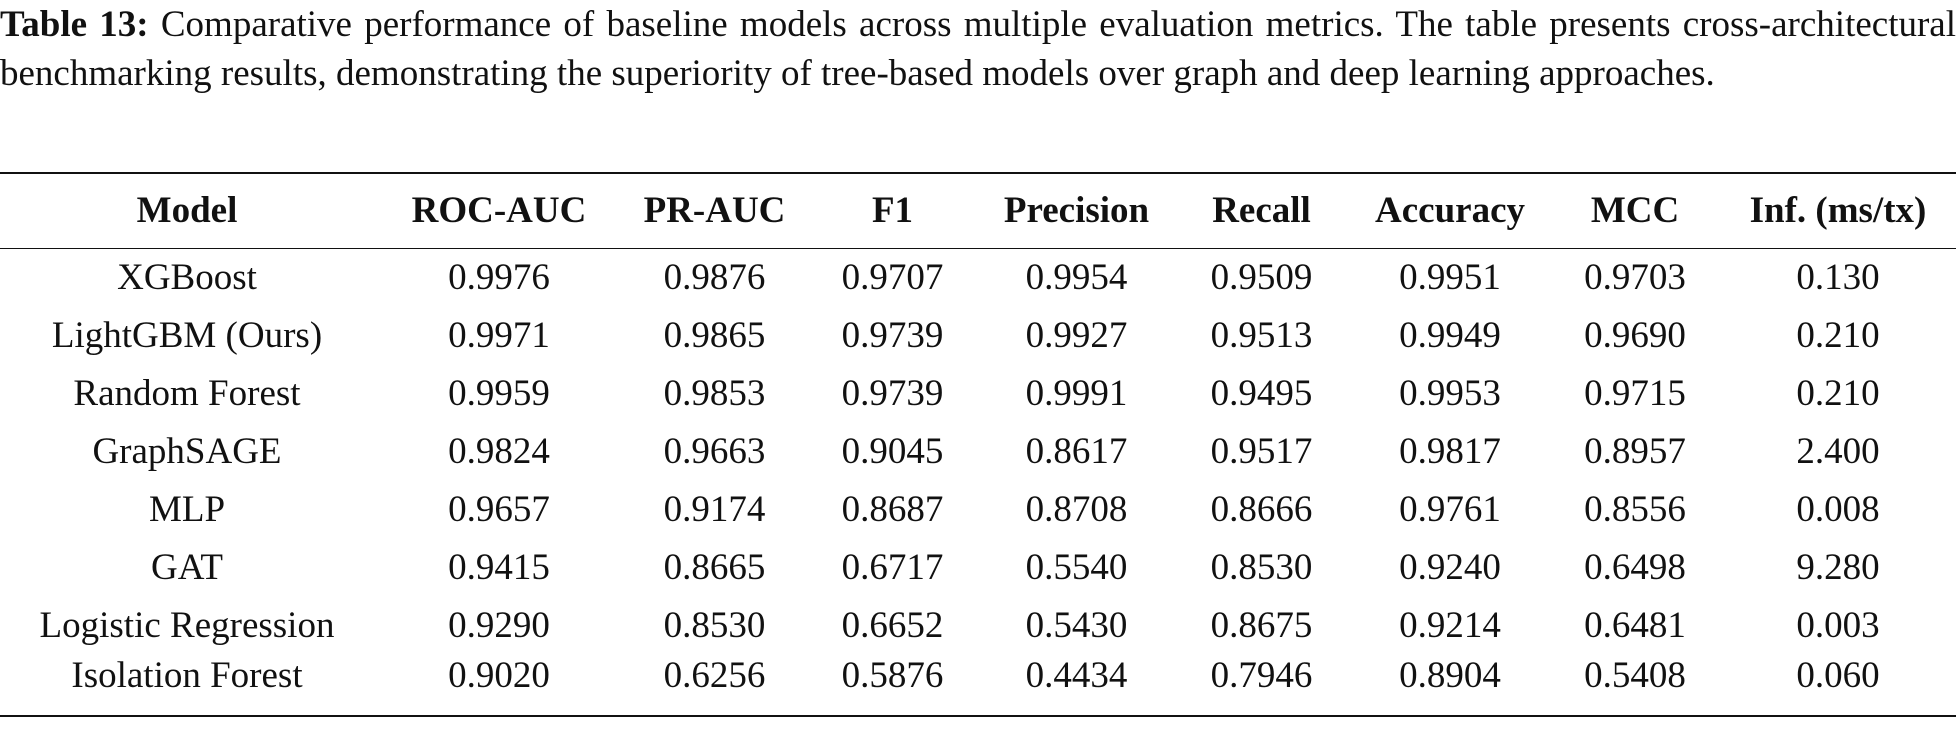 The height and width of the screenshot is (731, 1956). Describe the element at coordinates (1450, 509) in the screenshot. I see `metric-cell: 0.9761` at that location.